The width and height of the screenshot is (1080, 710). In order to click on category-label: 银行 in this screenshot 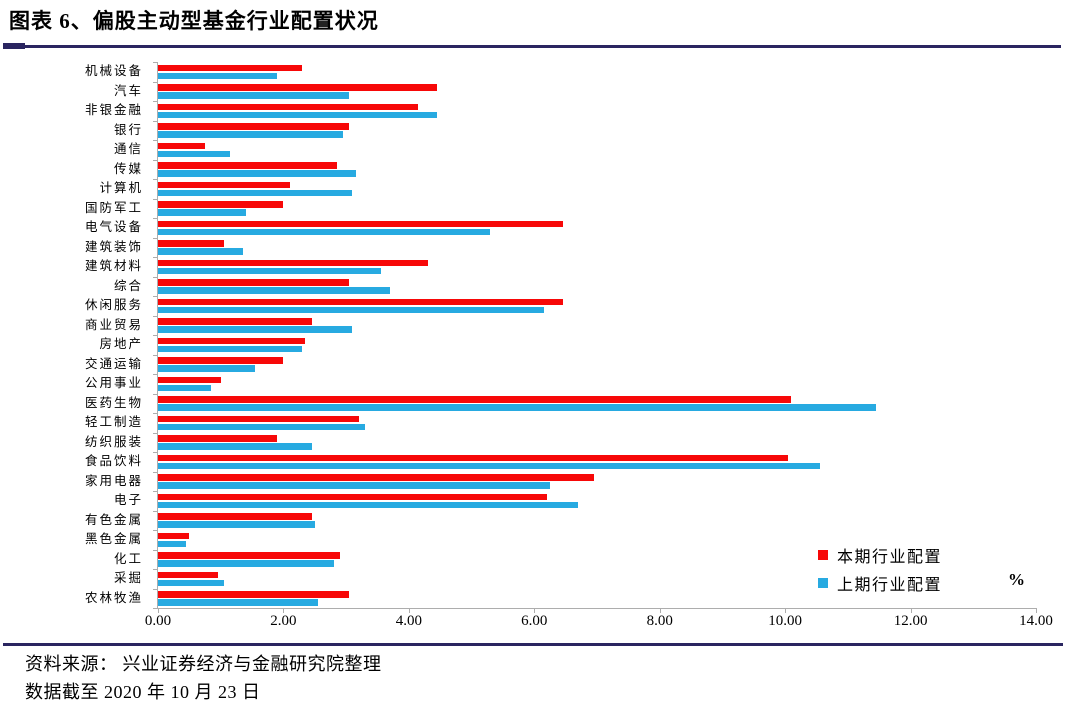, I will do `click(128, 129)`.